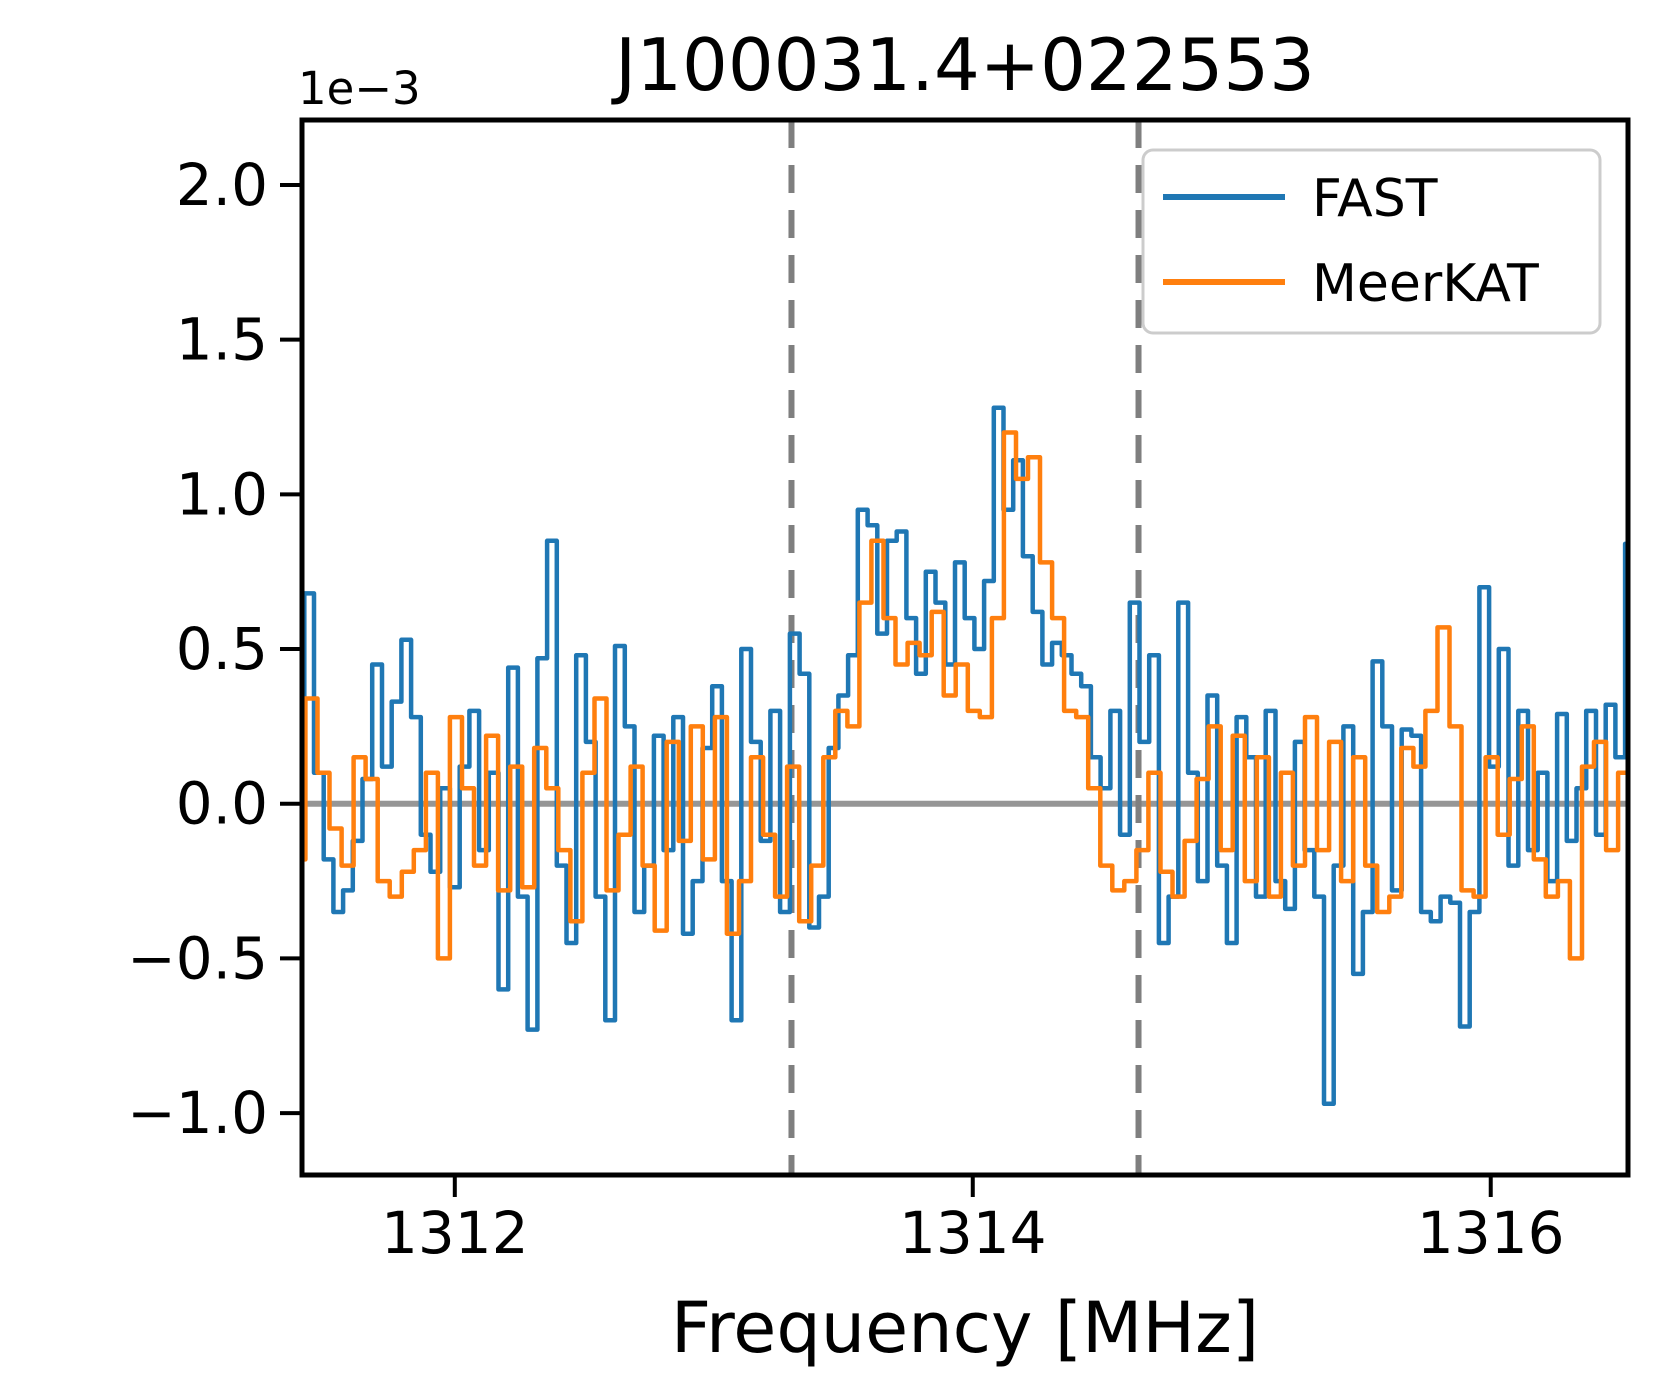  What do you see at coordinates (222, 185) in the screenshot?
I see `y-tick-label: 2.0` at bounding box center [222, 185].